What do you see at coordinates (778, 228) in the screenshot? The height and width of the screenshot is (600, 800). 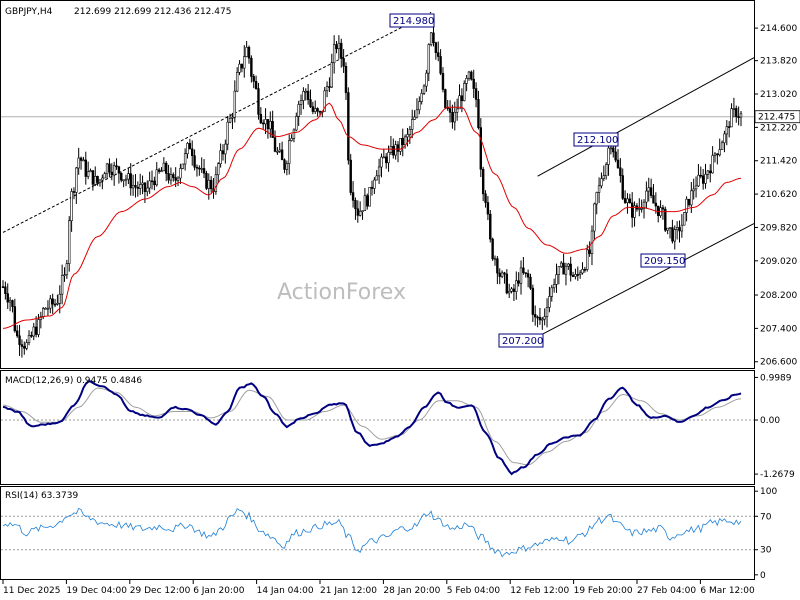 I see `price-tick-label: 209.820` at bounding box center [778, 228].